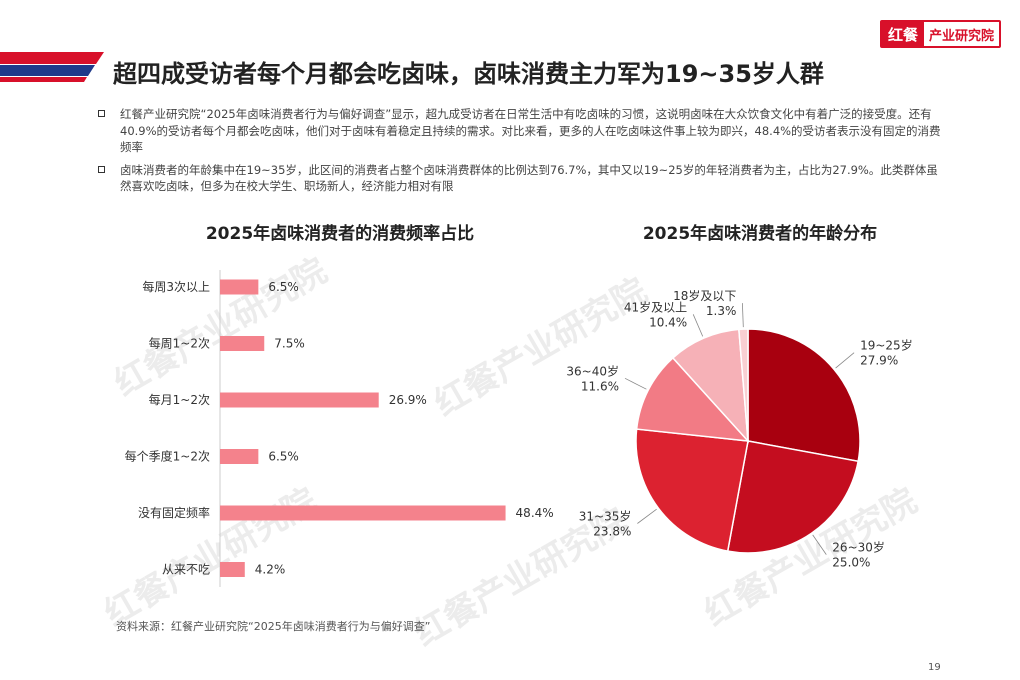  I want to click on slice-label: 26~30岁, so click(858, 547).